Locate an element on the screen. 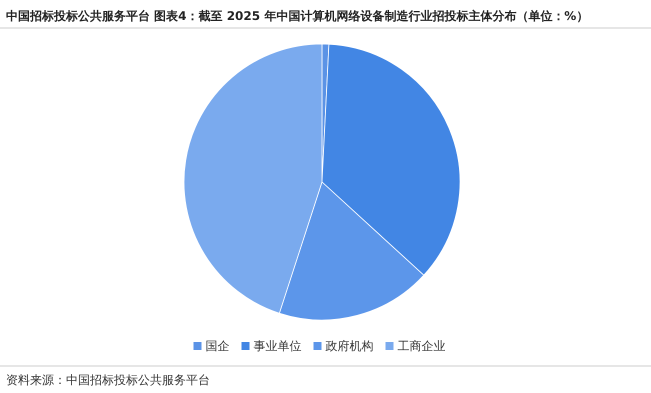  chart-title: 中国招标投标公共服务平台 图表4：截至 2025 年中国计算机网络设备制造行业招投标主体分布（单位：%） is located at coordinates (297, 16).